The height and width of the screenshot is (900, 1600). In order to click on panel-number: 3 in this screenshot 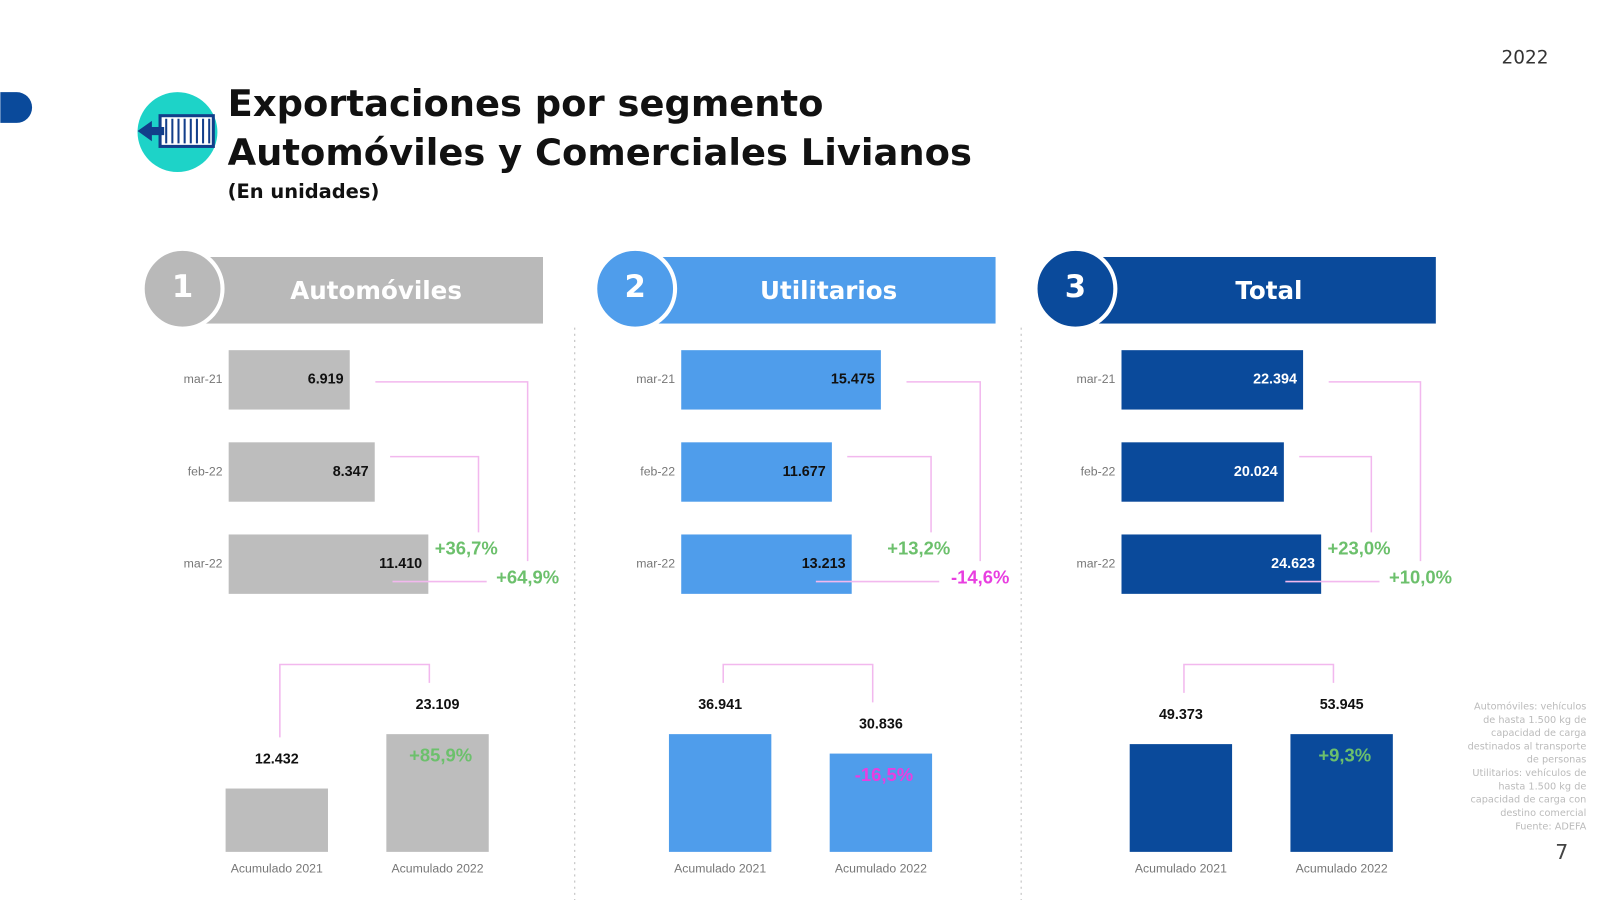, I will do `click(1075, 287)`.